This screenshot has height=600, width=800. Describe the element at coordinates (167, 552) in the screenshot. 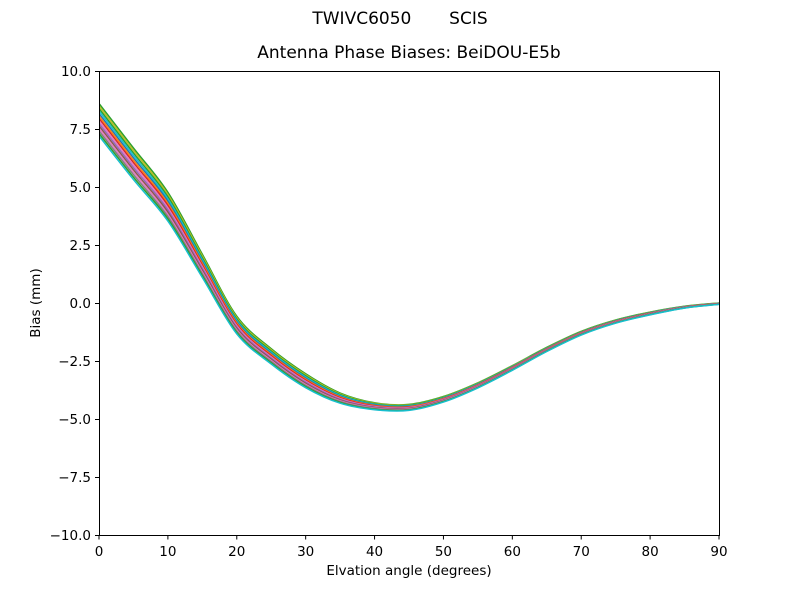

I see `x-tick-label: 10` at that location.